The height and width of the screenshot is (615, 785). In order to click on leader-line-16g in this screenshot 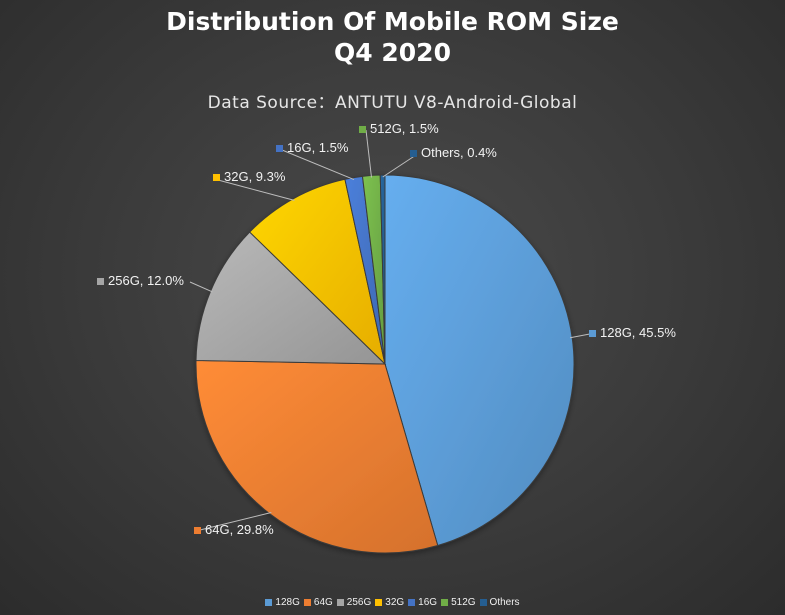, I will do `click(318, 165)`.